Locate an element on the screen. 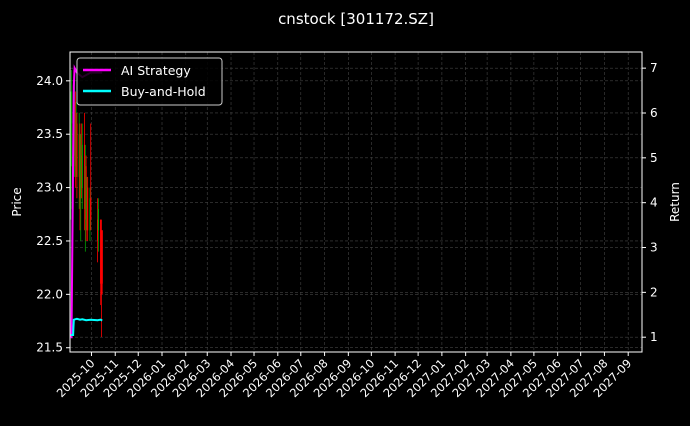 This screenshot has width=690, height=426. y-tick-label-right: 3 is located at coordinates (654, 248).